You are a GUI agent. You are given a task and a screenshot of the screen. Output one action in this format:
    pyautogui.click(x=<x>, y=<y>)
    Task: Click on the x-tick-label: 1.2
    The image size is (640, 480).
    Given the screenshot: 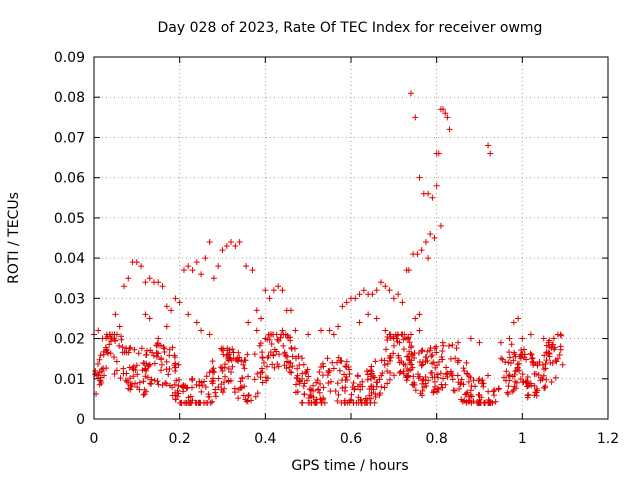 What is the action you would take?
    pyautogui.click(x=608, y=439)
    